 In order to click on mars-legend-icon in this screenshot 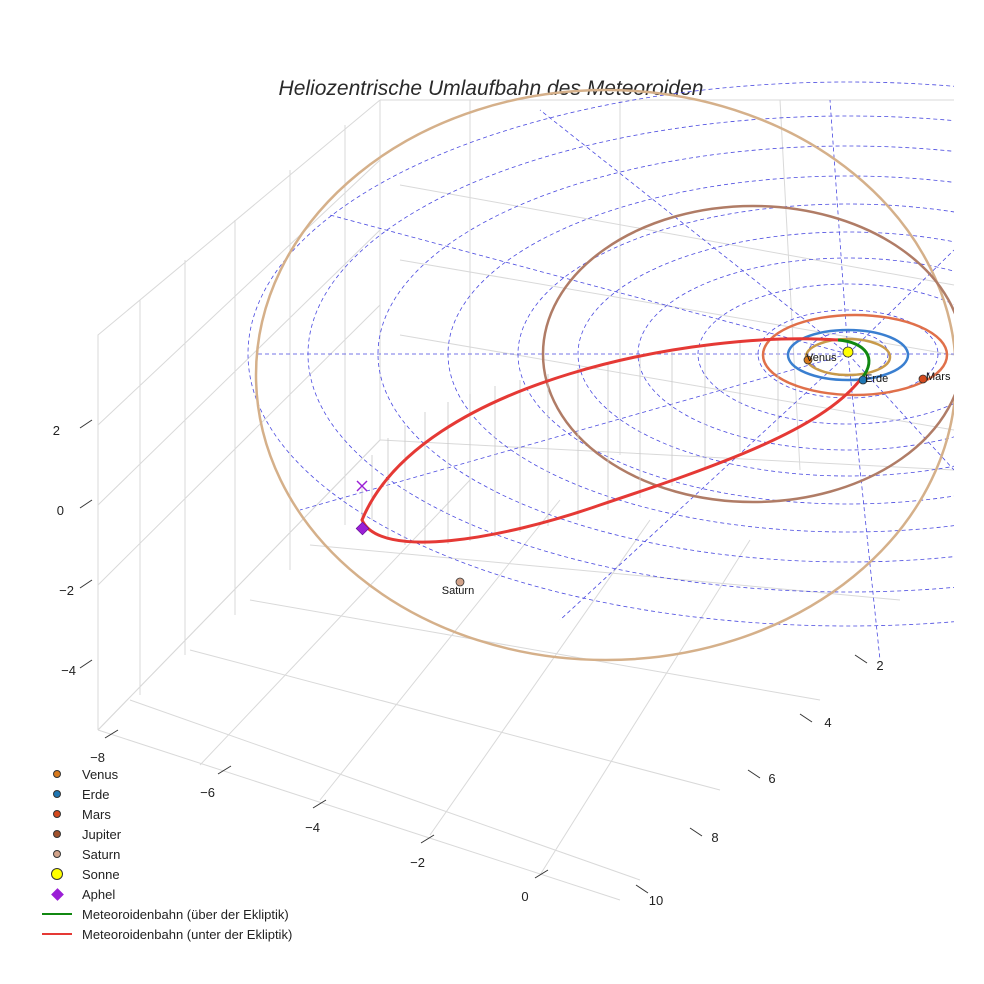, I will do `click(57, 814)`.